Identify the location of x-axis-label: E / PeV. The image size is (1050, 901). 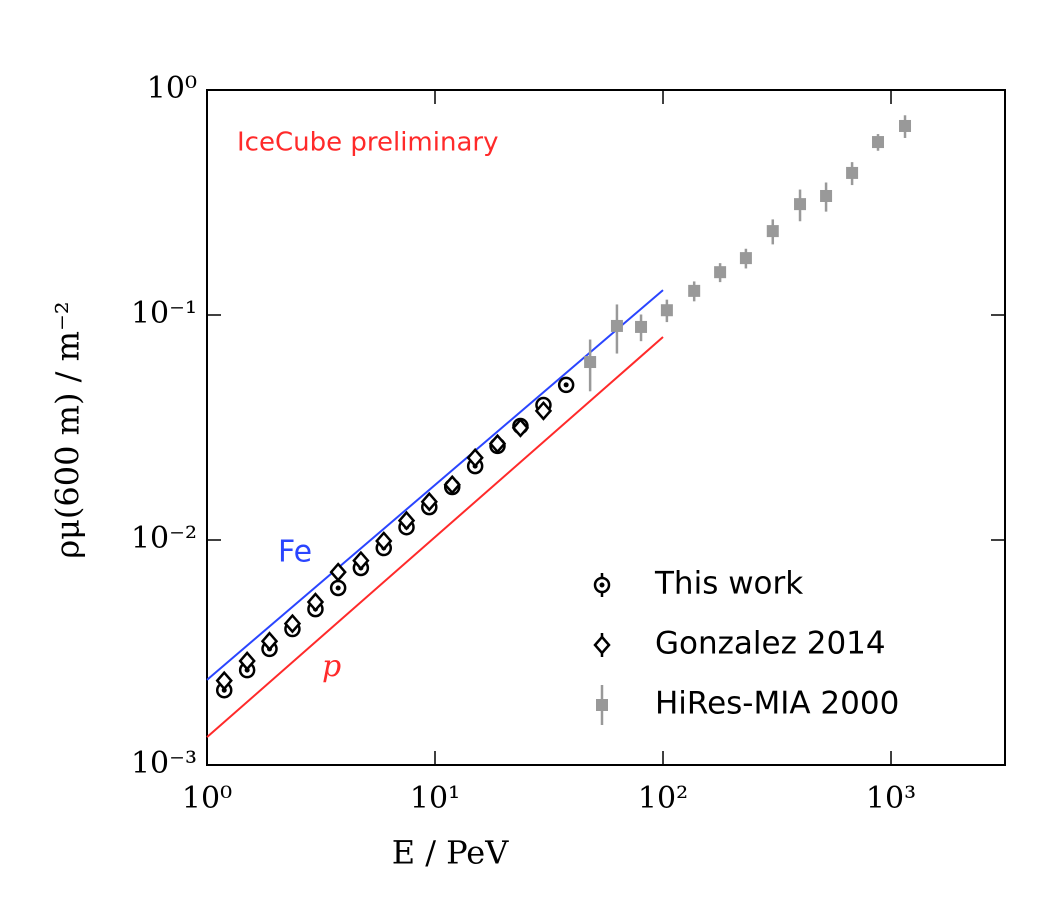
(451, 853).